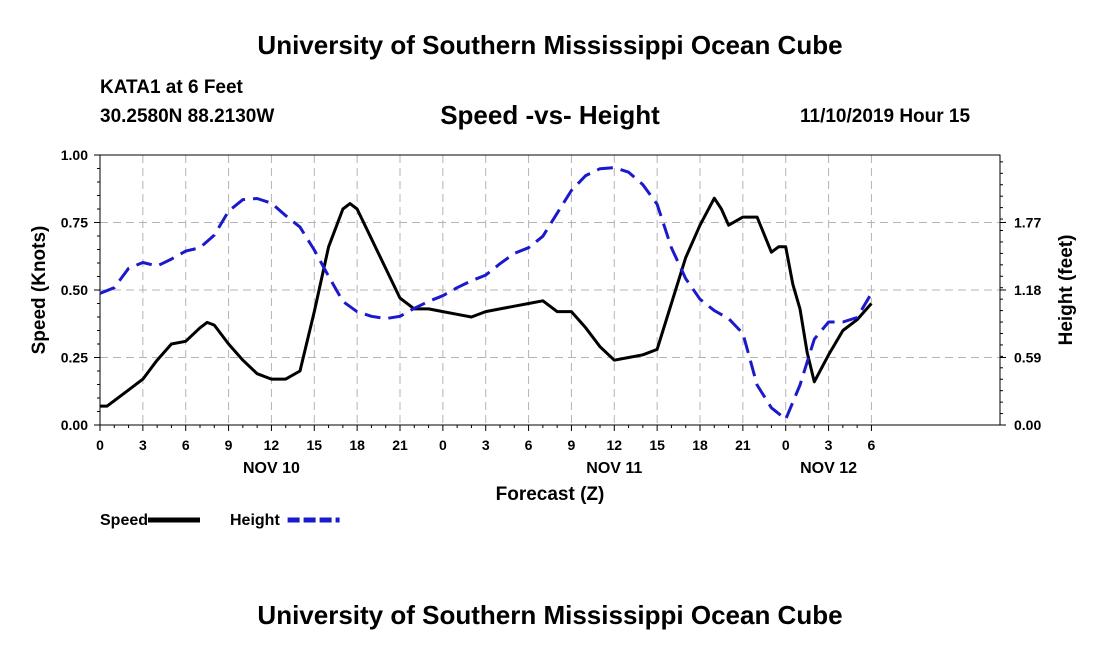 The height and width of the screenshot is (650, 1100). What do you see at coordinates (1027, 290) in the screenshot?
I see `y2-tick-label: 1.18` at bounding box center [1027, 290].